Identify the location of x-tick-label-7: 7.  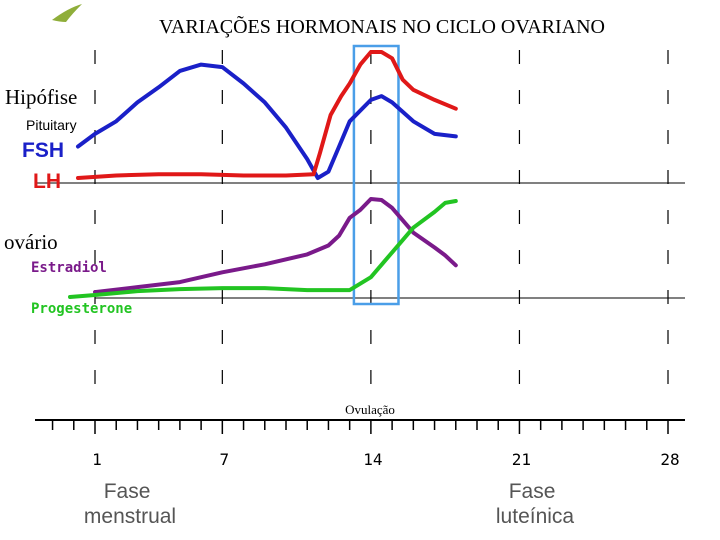
(225, 459).